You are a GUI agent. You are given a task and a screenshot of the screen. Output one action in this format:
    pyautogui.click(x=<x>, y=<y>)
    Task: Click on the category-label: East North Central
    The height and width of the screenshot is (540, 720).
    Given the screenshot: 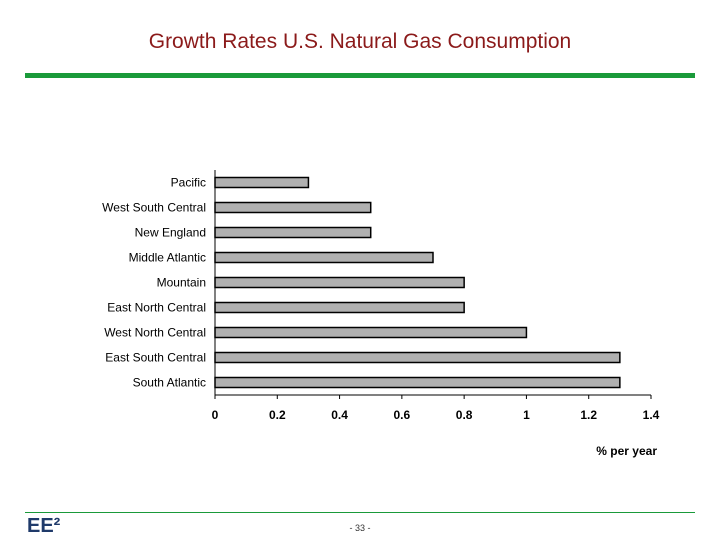 What is the action you would take?
    pyautogui.click(x=156, y=308)
    